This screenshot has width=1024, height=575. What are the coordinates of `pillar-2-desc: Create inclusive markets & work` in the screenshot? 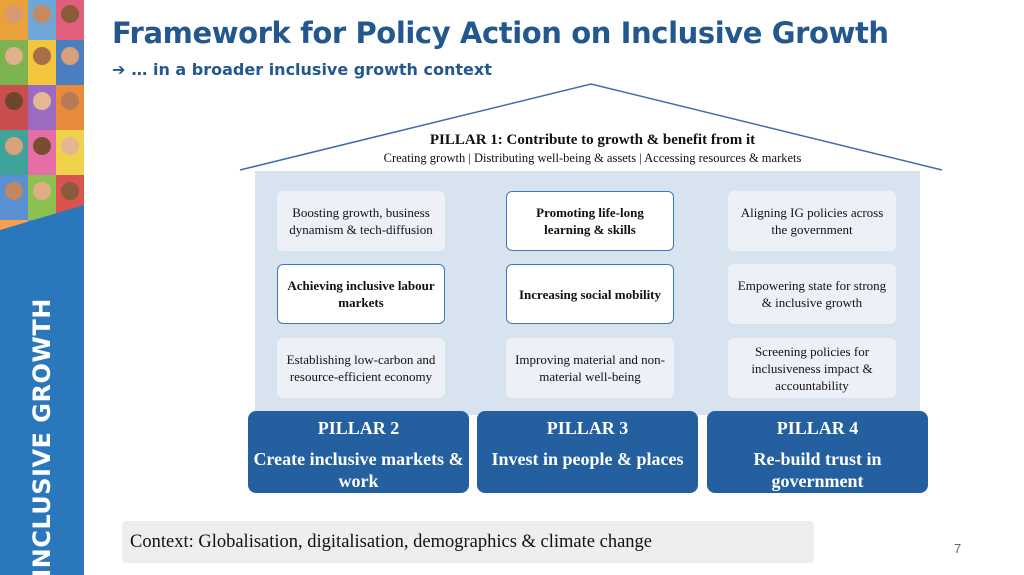 It's located at (358, 470).